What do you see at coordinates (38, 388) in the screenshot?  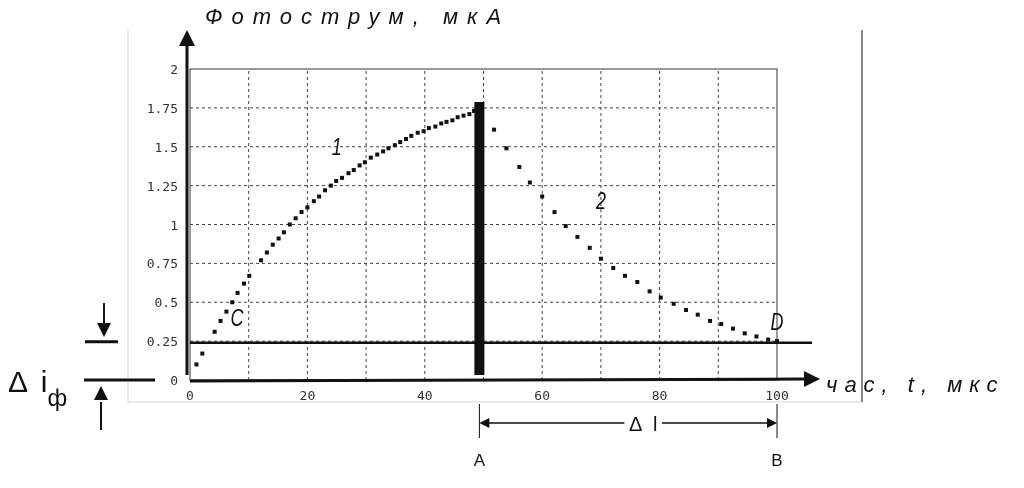 I see `text: Δ i$_{ф}$` at bounding box center [38, 388].